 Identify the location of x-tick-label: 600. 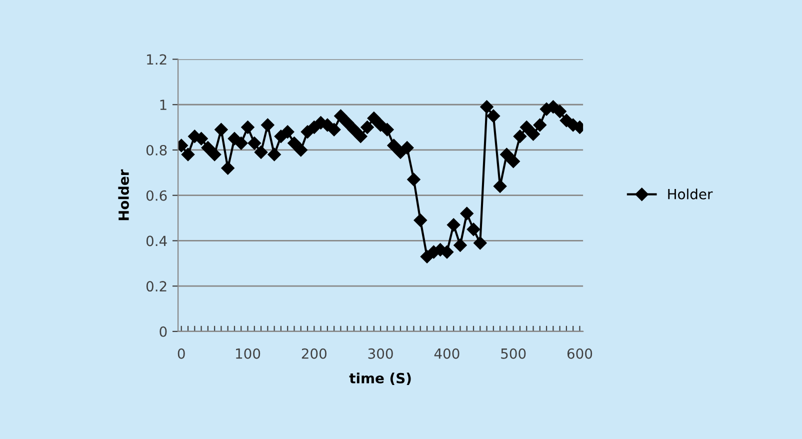
(579, 353).